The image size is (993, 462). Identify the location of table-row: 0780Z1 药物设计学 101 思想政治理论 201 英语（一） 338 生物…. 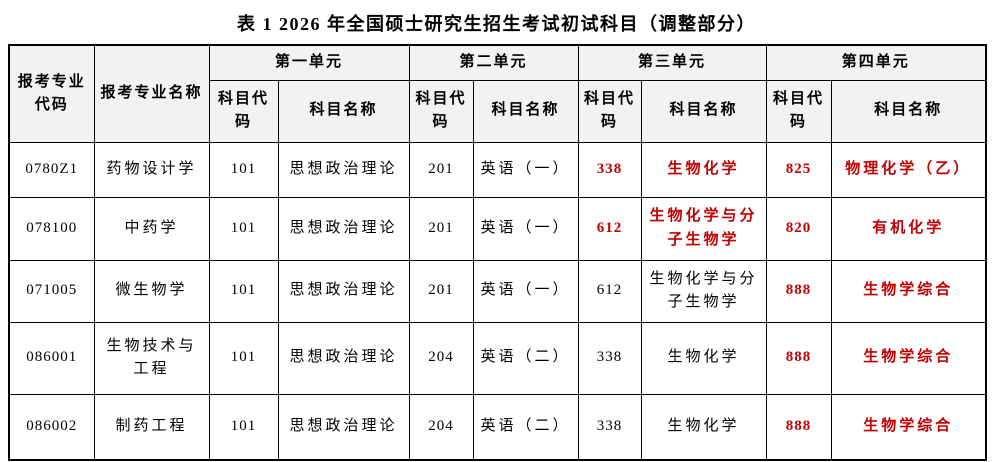
(497, 169).